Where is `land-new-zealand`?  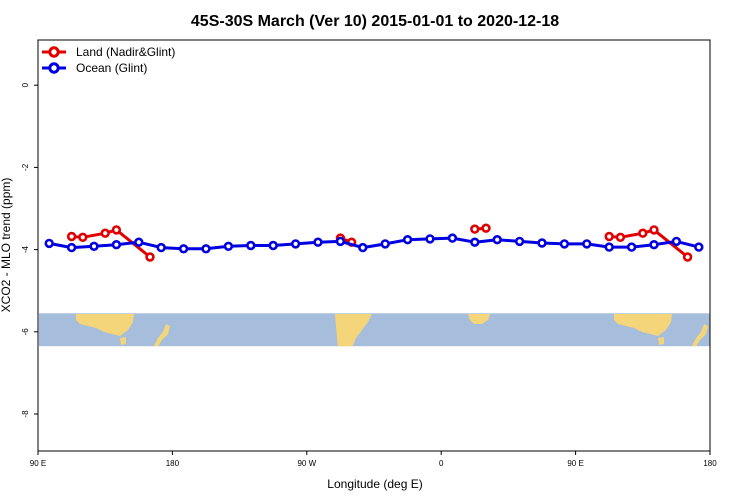
land-new-zealand is located at coordinates (162, 335).